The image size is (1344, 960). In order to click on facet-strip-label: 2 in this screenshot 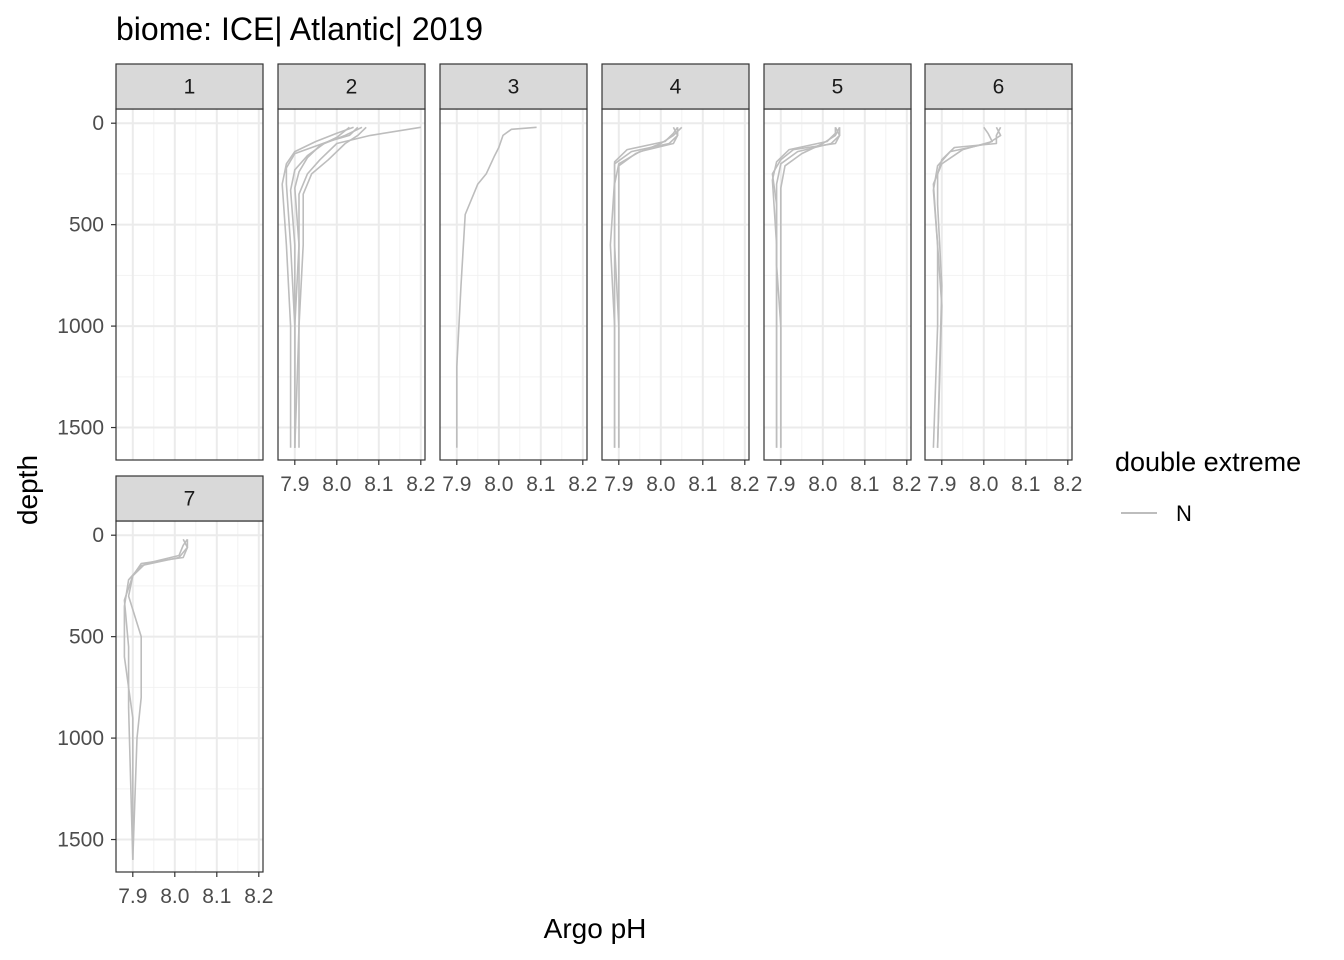, I will do `click(352, 87)`.